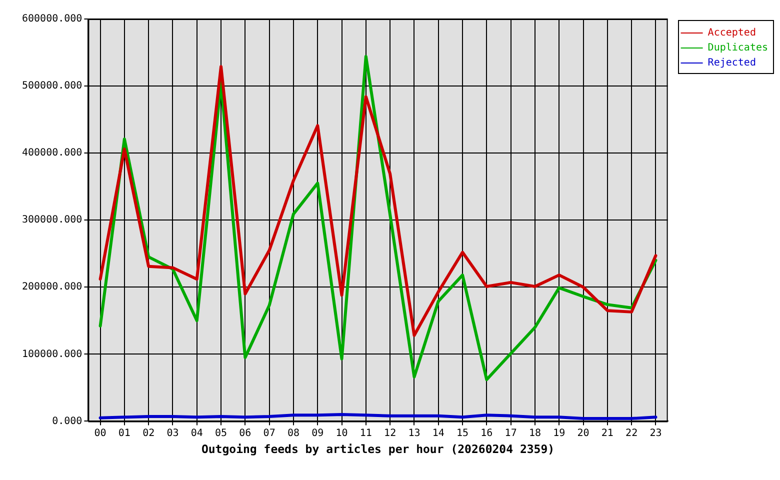 This screenshot has width=780, height=480. What do you see at coordinates (269, 433) in the screenshot?
I see `x-tick-label: 07` at bounding box center [269, 433].